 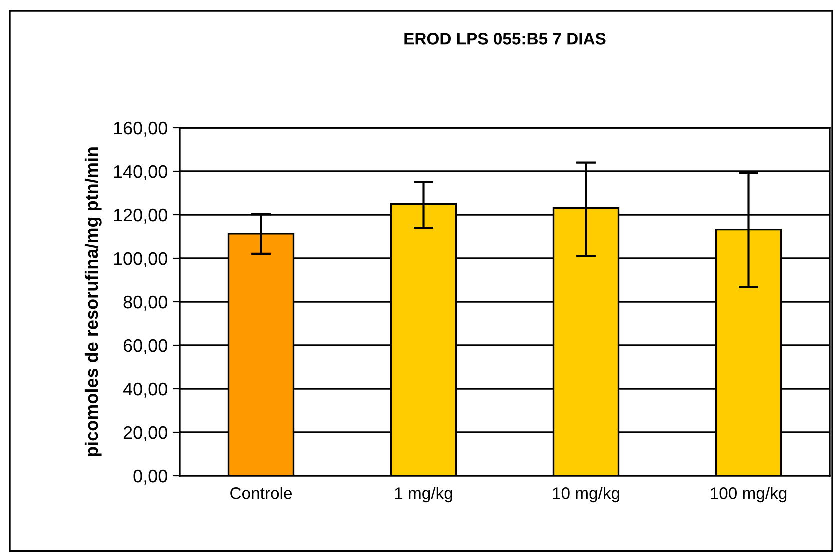 I want to click on y-tick-label: 80,00, so click(x=146, y=303).